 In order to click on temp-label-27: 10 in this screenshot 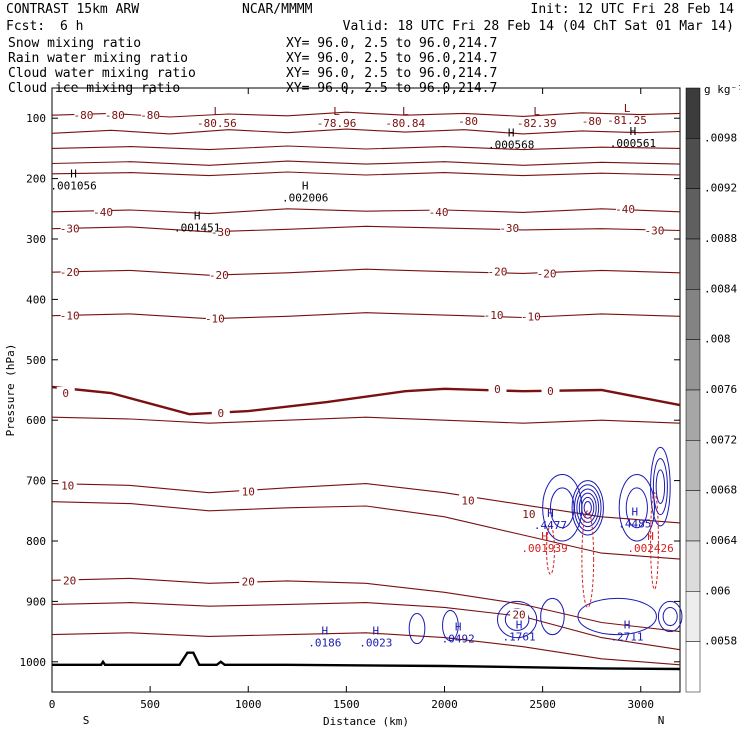, I will do `click(528, 514)`.